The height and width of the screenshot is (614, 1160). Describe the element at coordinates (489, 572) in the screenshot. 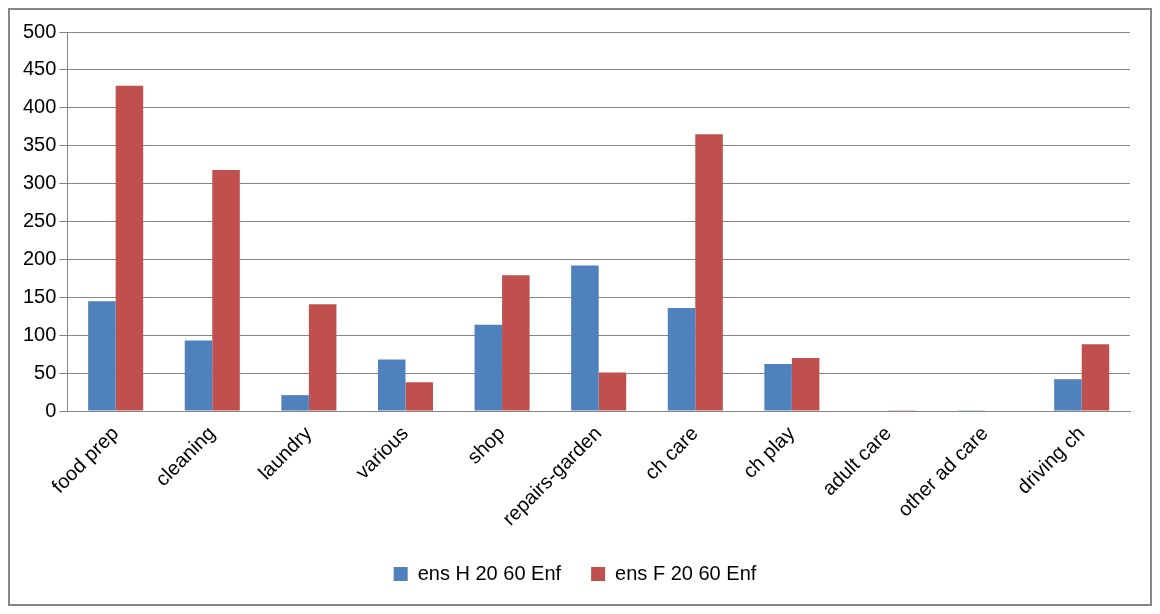

I see `legend-label: ens H 20 60 Enf` at that location.